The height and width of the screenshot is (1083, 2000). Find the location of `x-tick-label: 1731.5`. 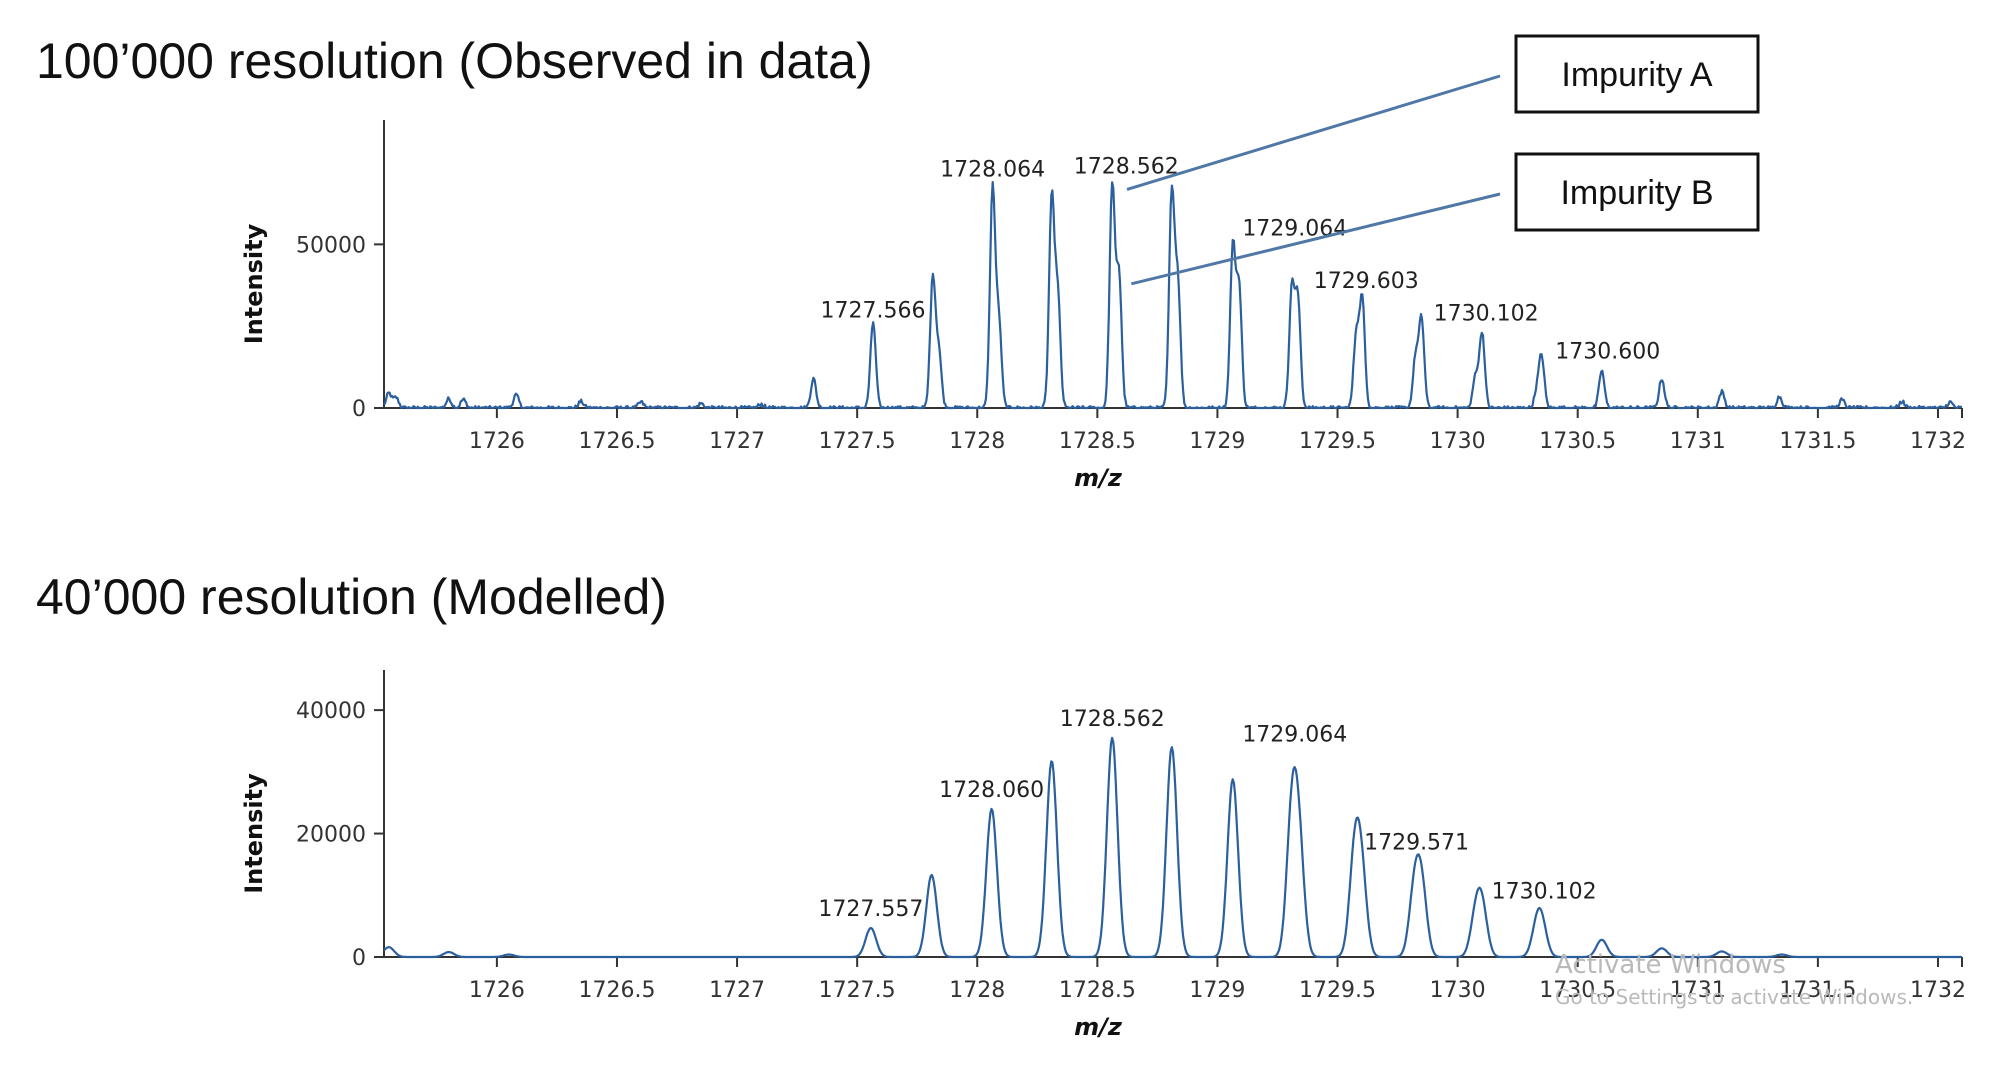

x-tick-label: 1731.5 is located at coordinates (1817, 441).